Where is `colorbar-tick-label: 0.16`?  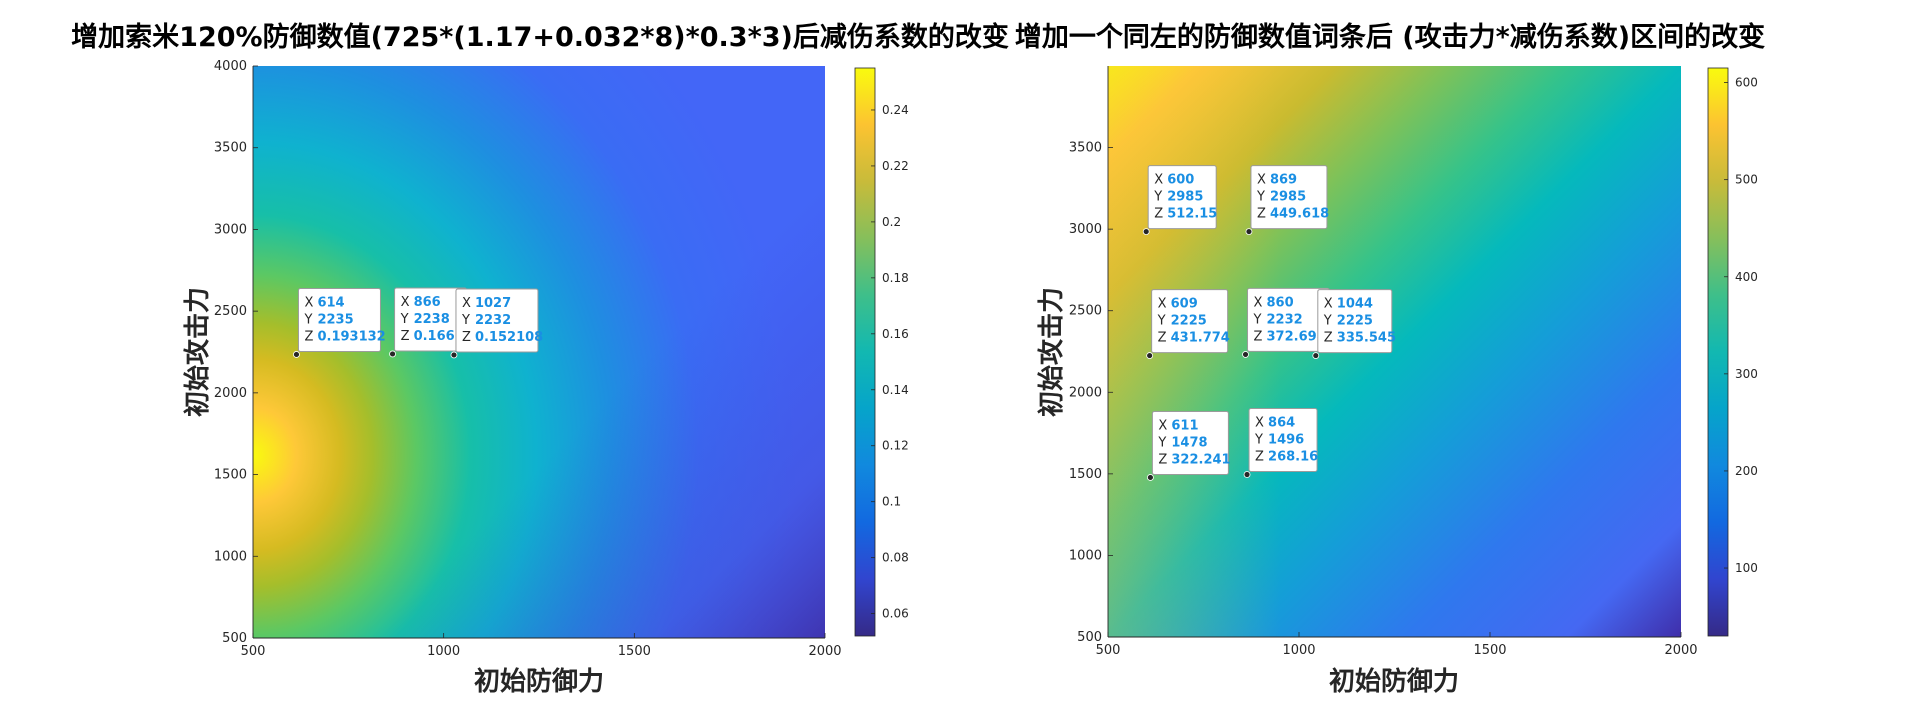
colorbar-tick-label: 0.16 is located at coordinates (895, 334).